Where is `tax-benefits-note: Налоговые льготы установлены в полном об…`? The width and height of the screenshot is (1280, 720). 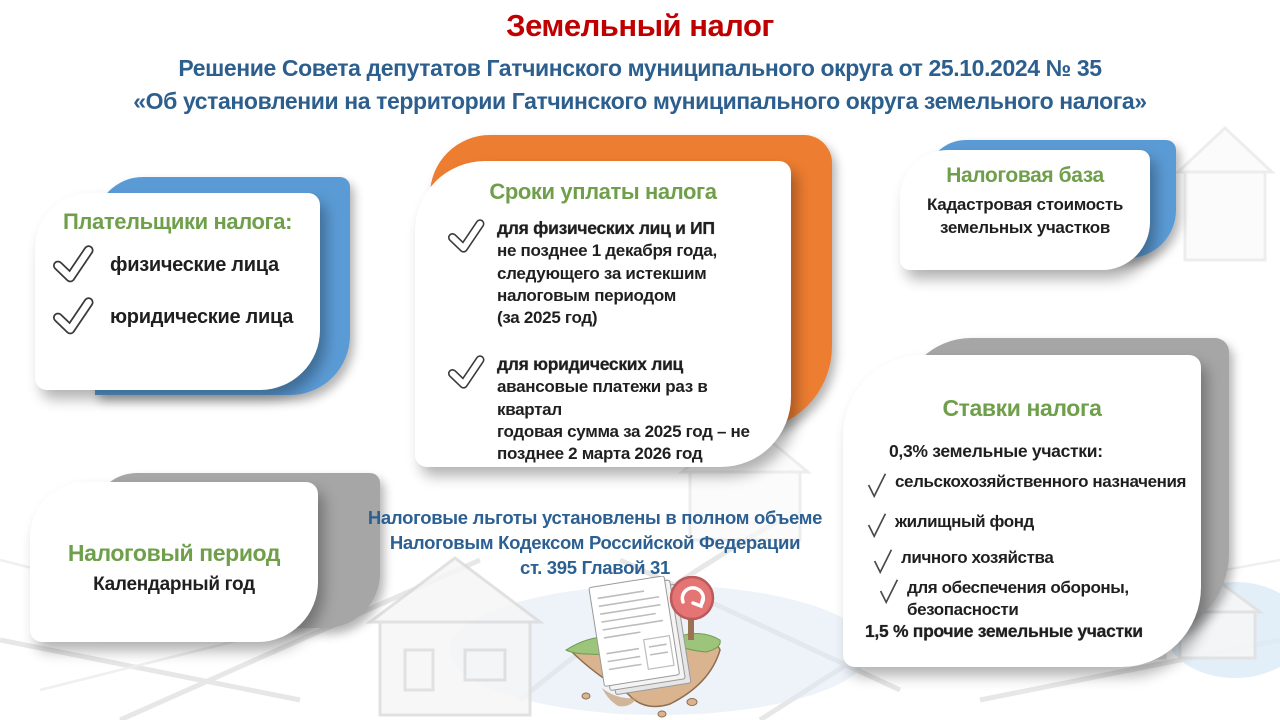
tax-benefits-note: Налоговые льготы установлены в полном об… is located at coordinates (595, 543).